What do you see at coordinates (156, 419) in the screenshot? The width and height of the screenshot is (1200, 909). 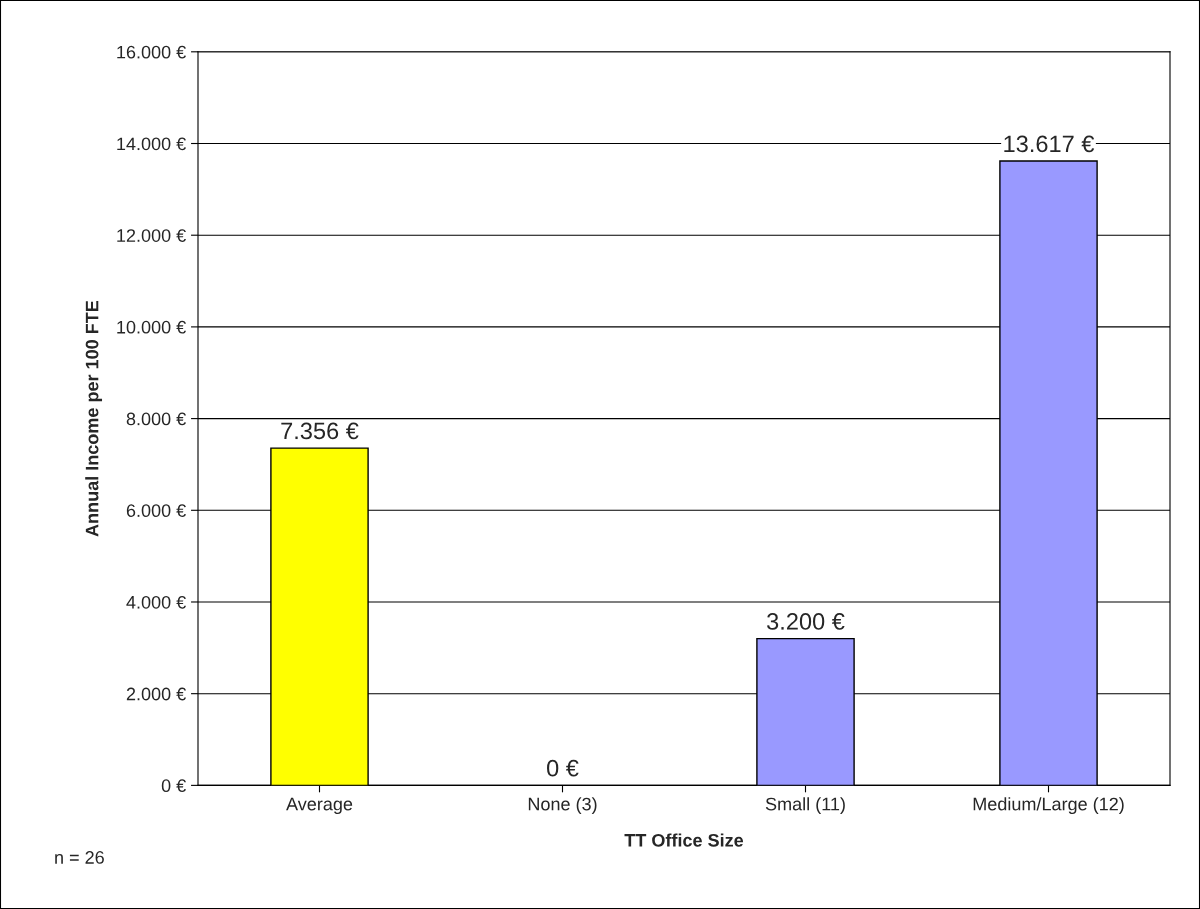 I see `y-tick-label: 8.000 €` at bounding box center [156, 419].